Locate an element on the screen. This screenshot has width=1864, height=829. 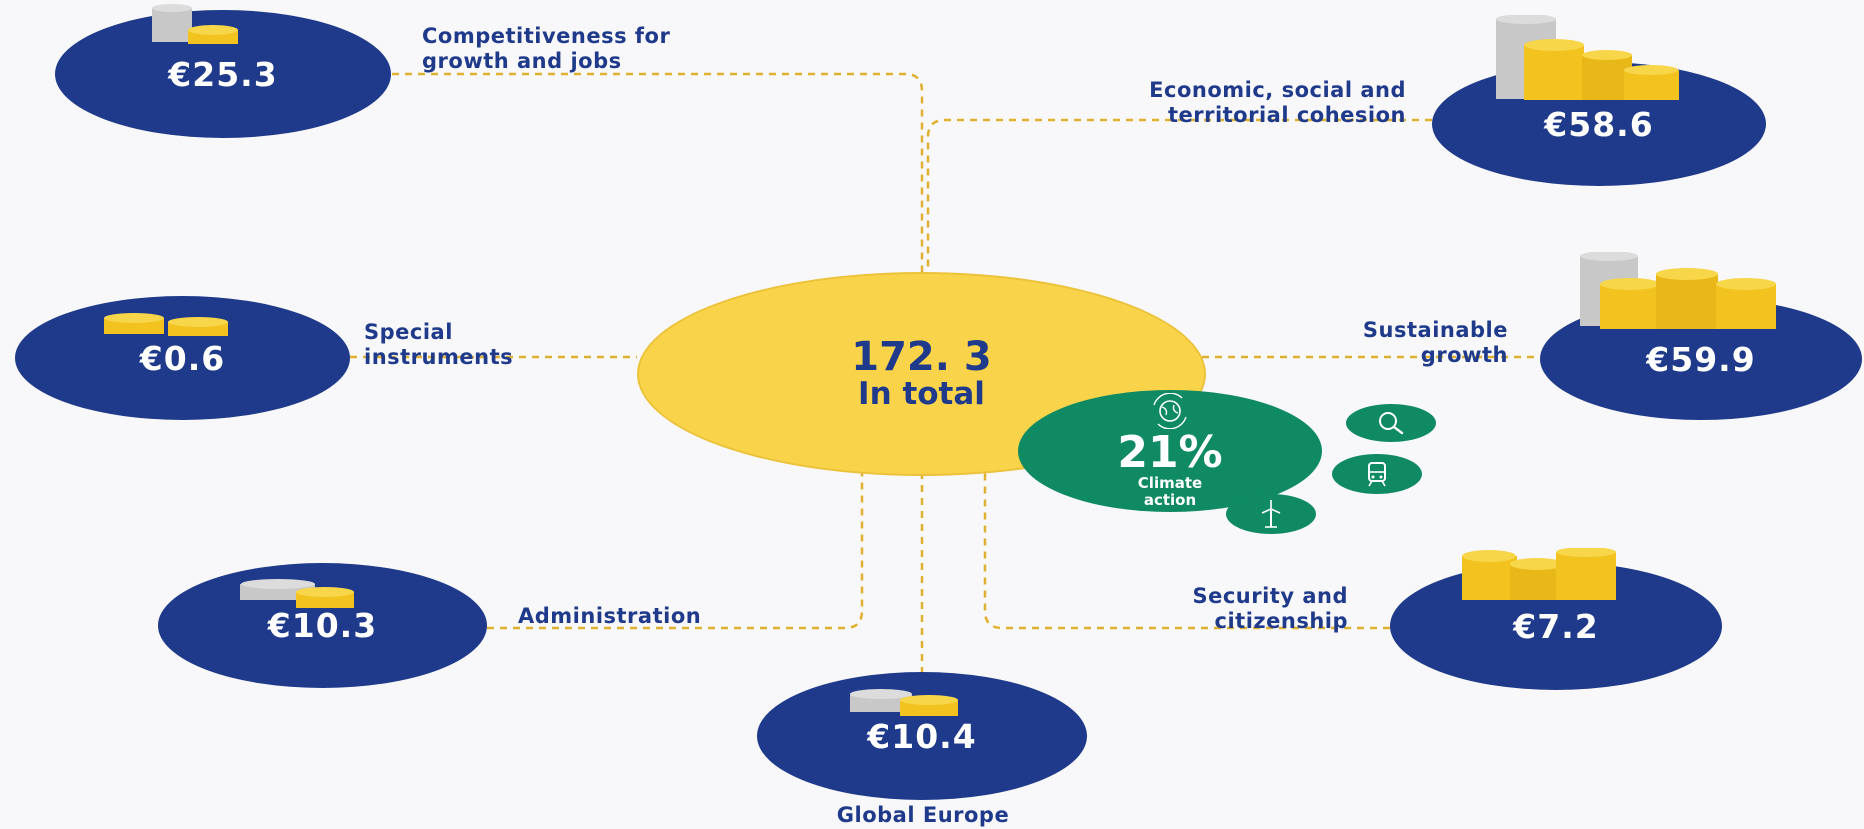
amount-competitiveness: €25.3 is located at coordinates (223, 74).